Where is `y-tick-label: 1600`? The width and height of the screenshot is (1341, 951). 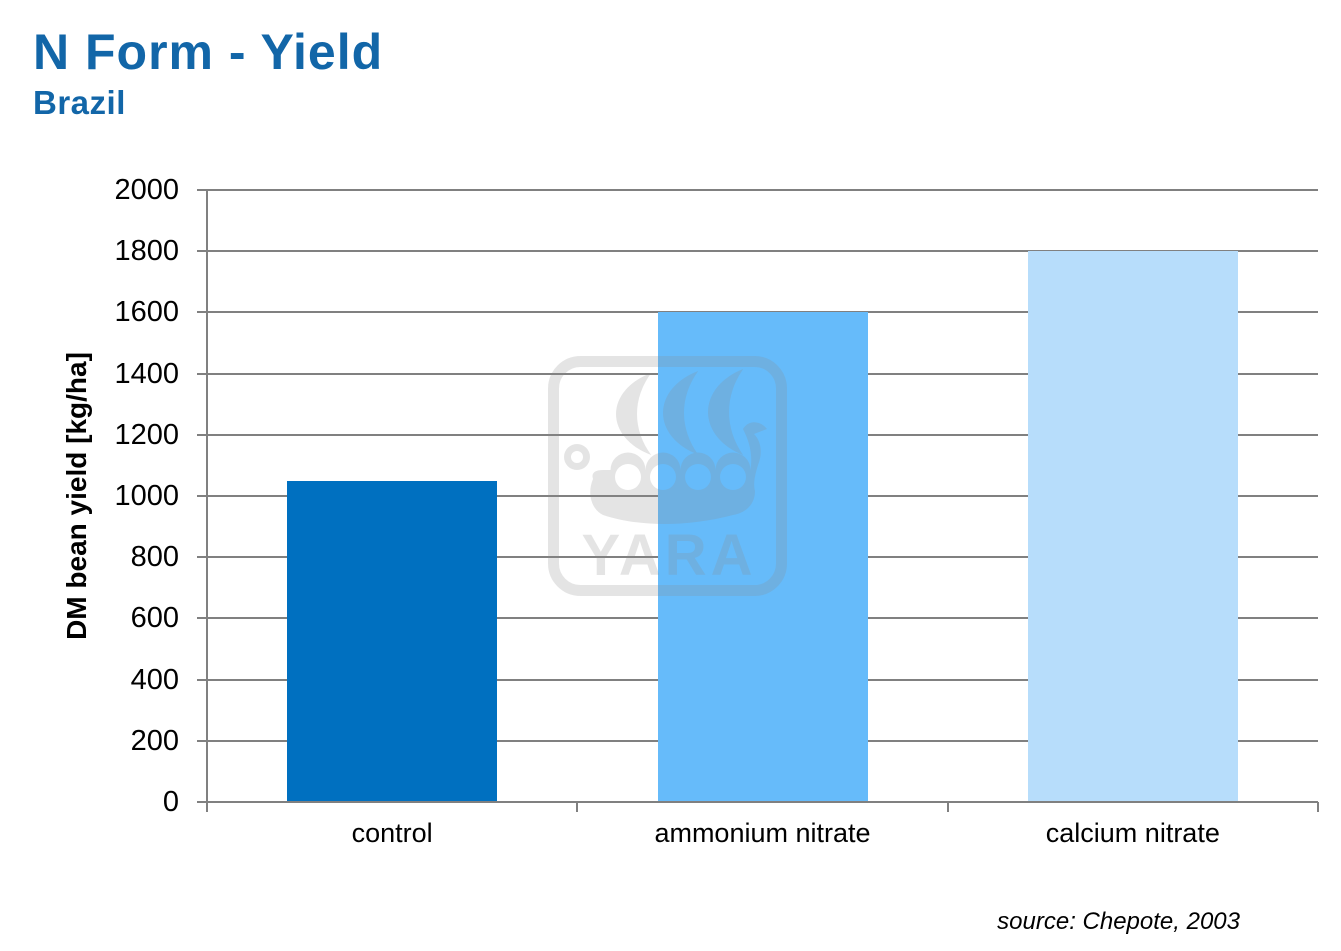
y-tick-label: 1600 is located at coordinates (146, 312).